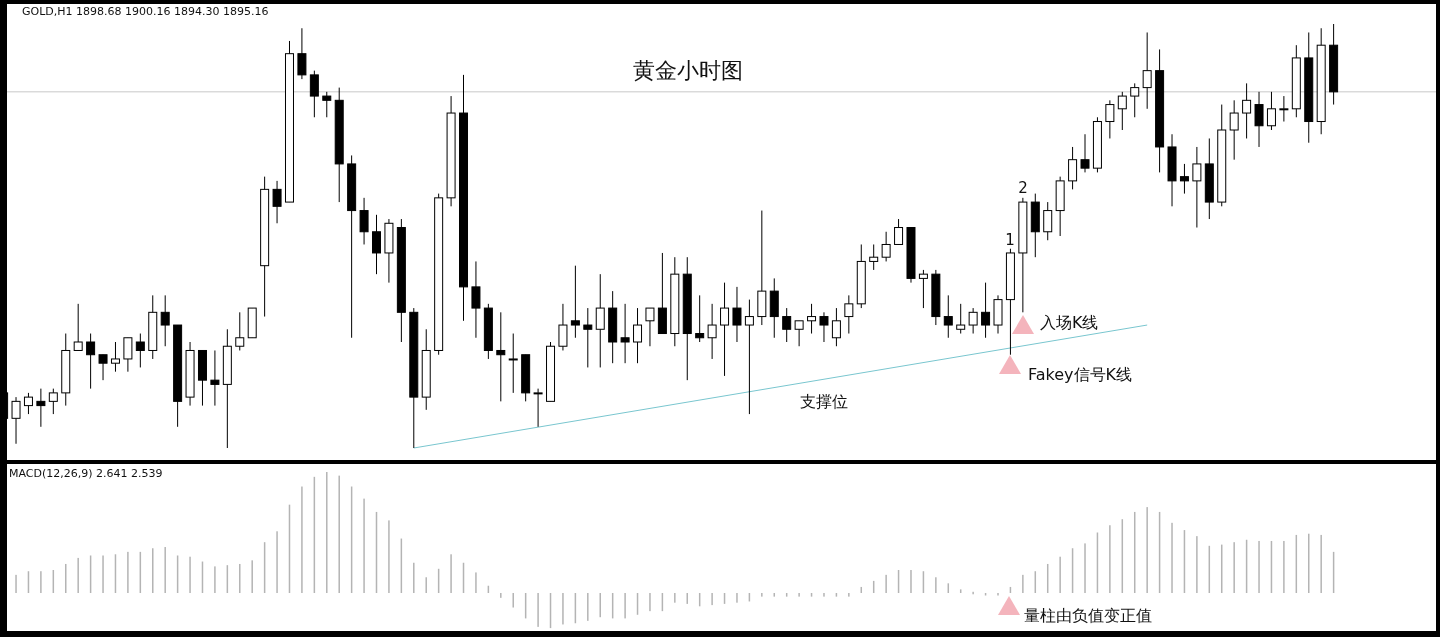 The image size is (1440, 637). I want to click on annotation: 入场K线, so click(1069, 322).